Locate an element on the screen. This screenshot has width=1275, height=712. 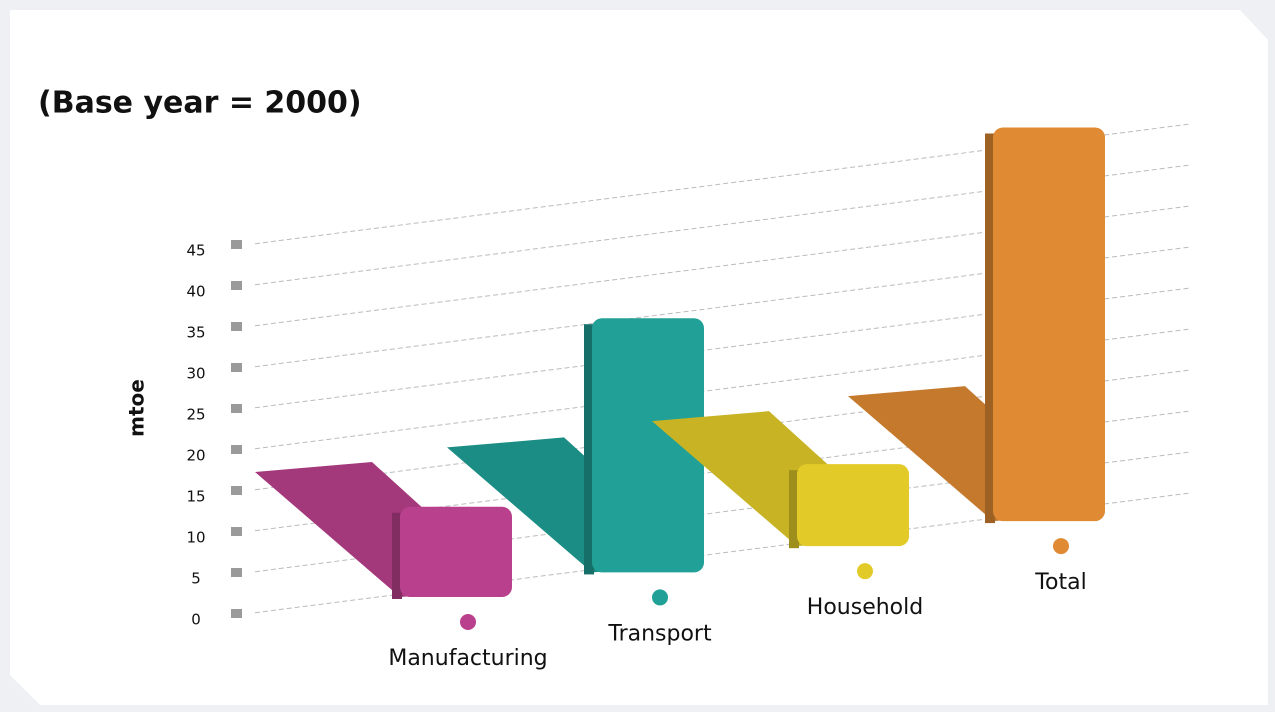
y-tick-label: 0 is located at coordinates (196, 620).